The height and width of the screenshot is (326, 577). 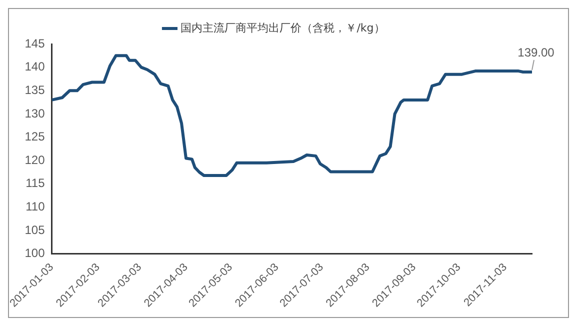 What do you see at coordinates (35, 67) in the screenshot?
I see `y-tick-label: 140` at bounding box center [35, 67].